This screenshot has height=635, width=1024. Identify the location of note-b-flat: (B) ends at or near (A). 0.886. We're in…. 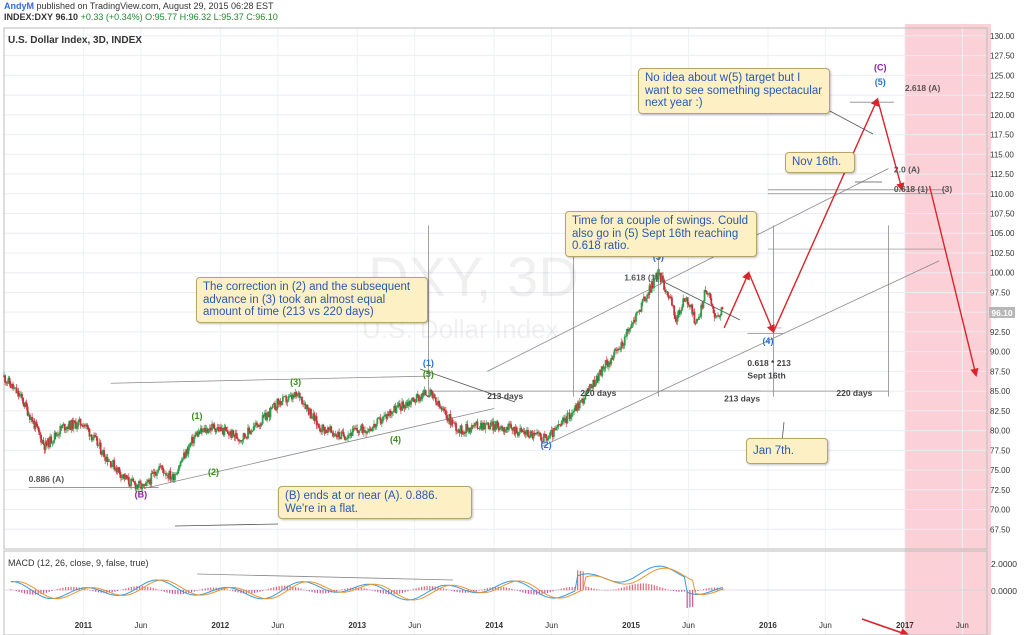
(375, 502).